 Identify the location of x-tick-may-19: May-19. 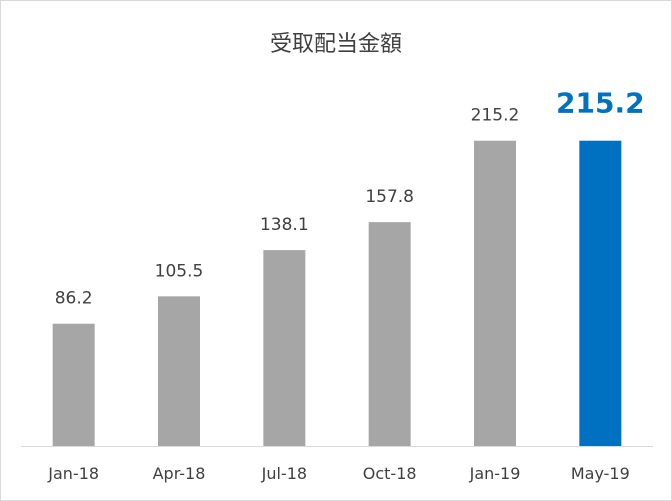
(600, 473).